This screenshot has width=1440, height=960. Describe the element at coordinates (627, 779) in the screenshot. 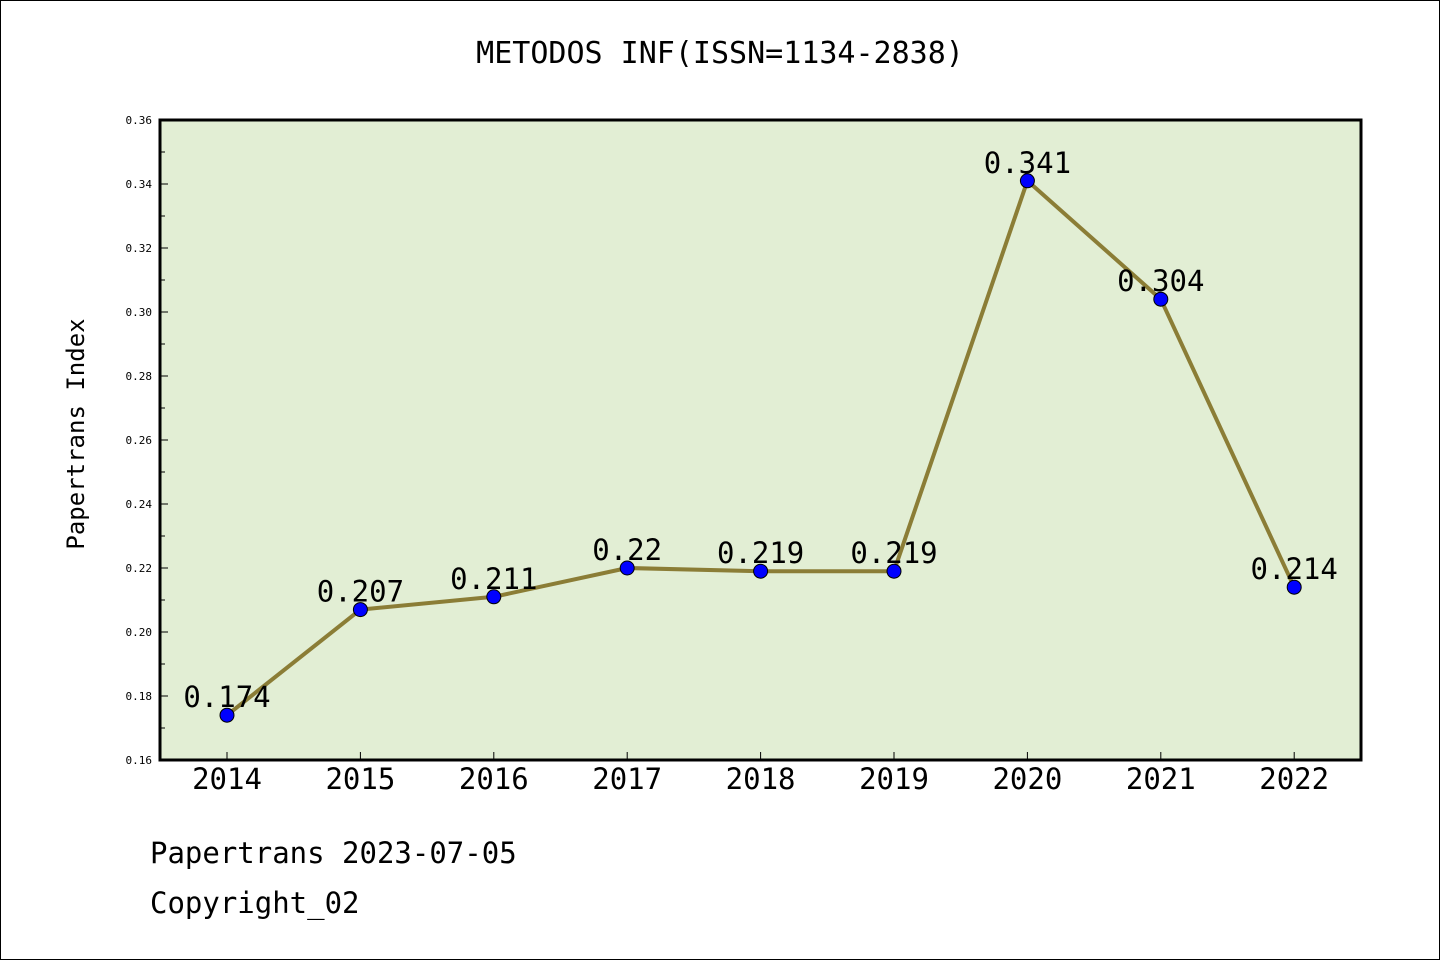

I see `x-tick-label: 2017` at that location.